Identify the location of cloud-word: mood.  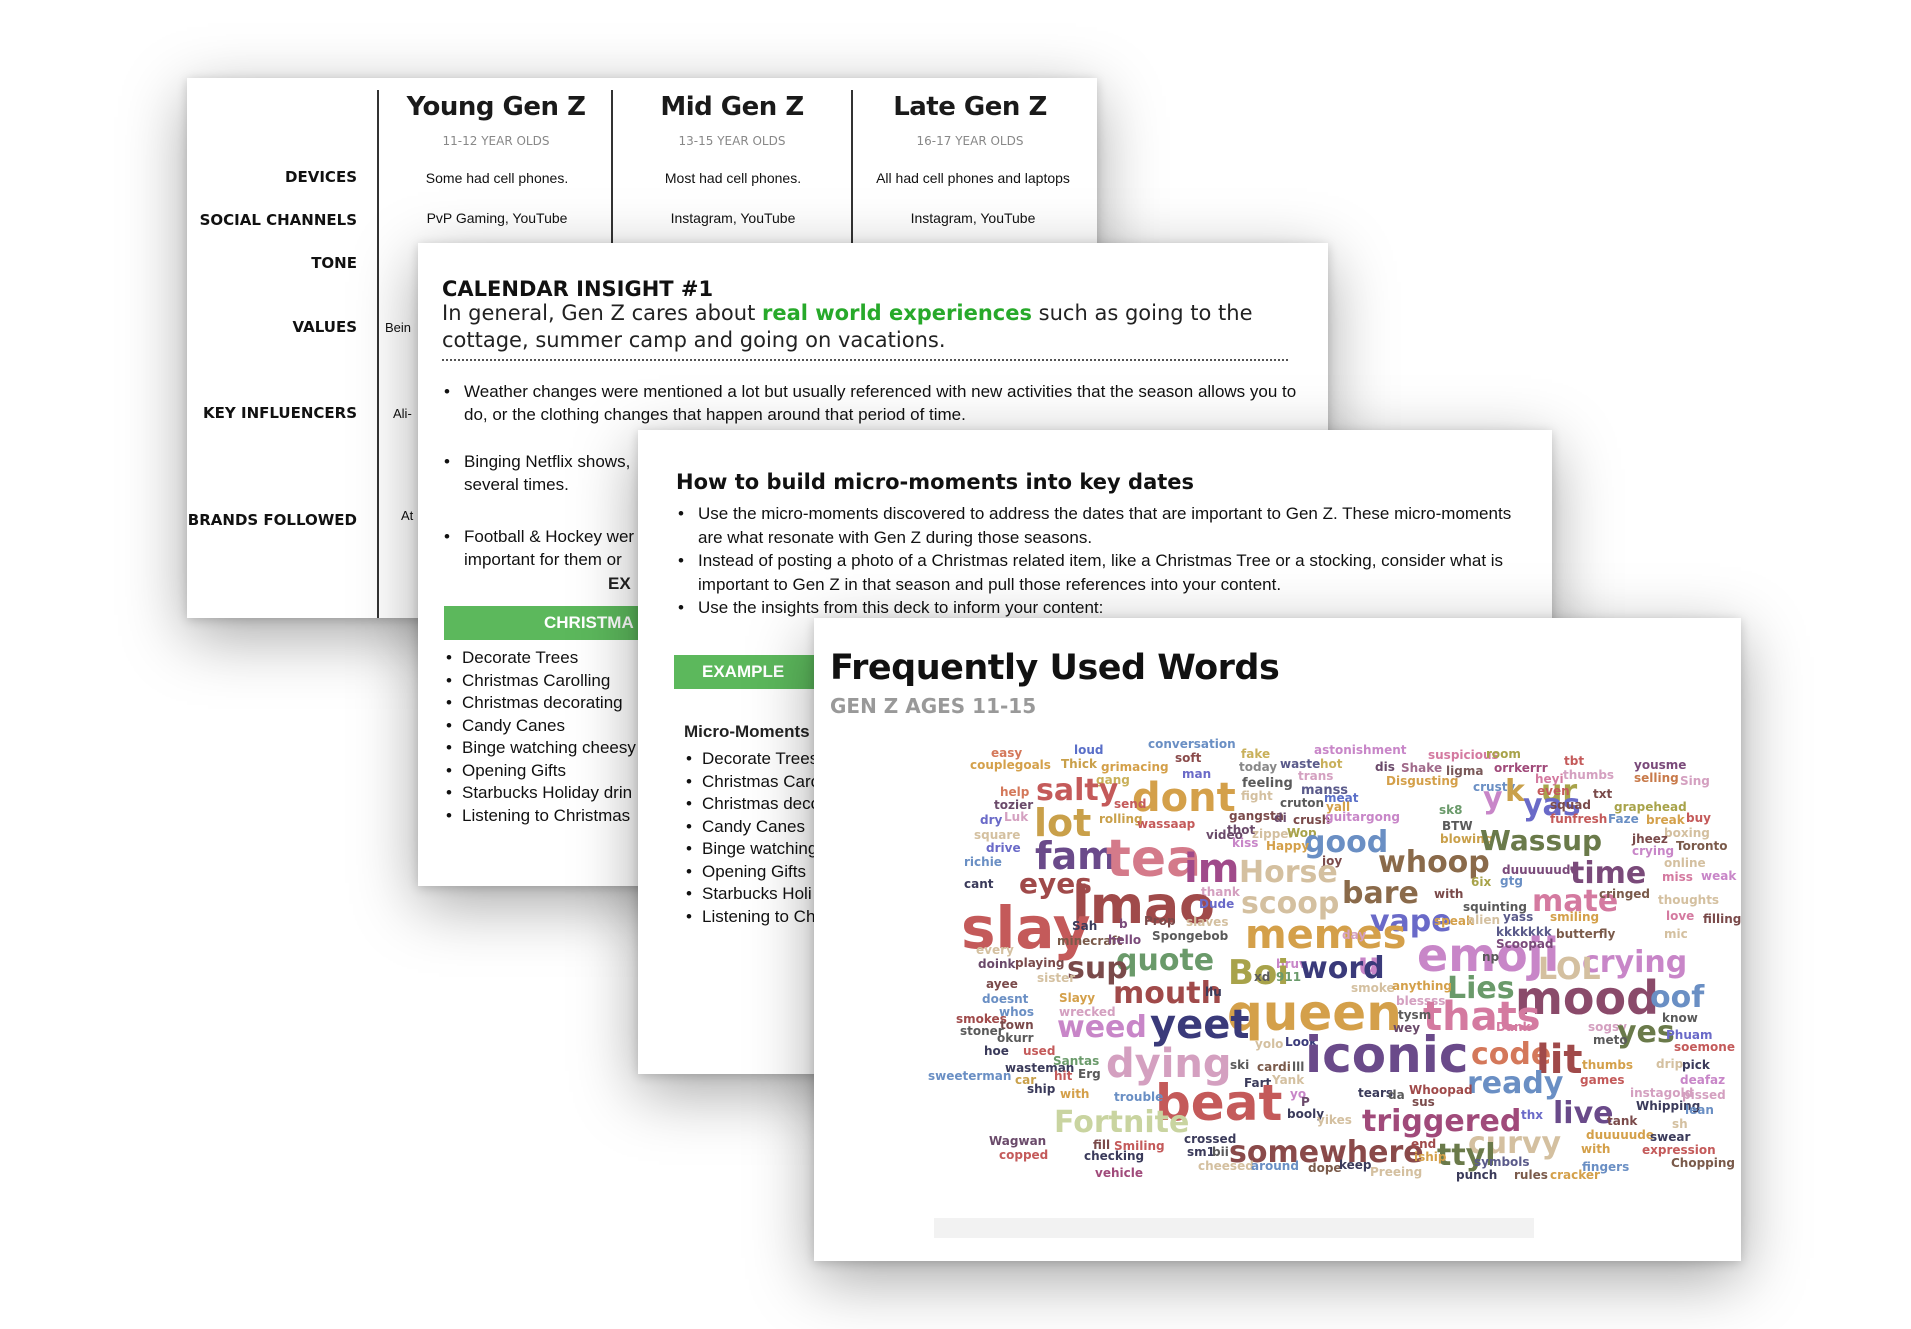
(1587, 998).